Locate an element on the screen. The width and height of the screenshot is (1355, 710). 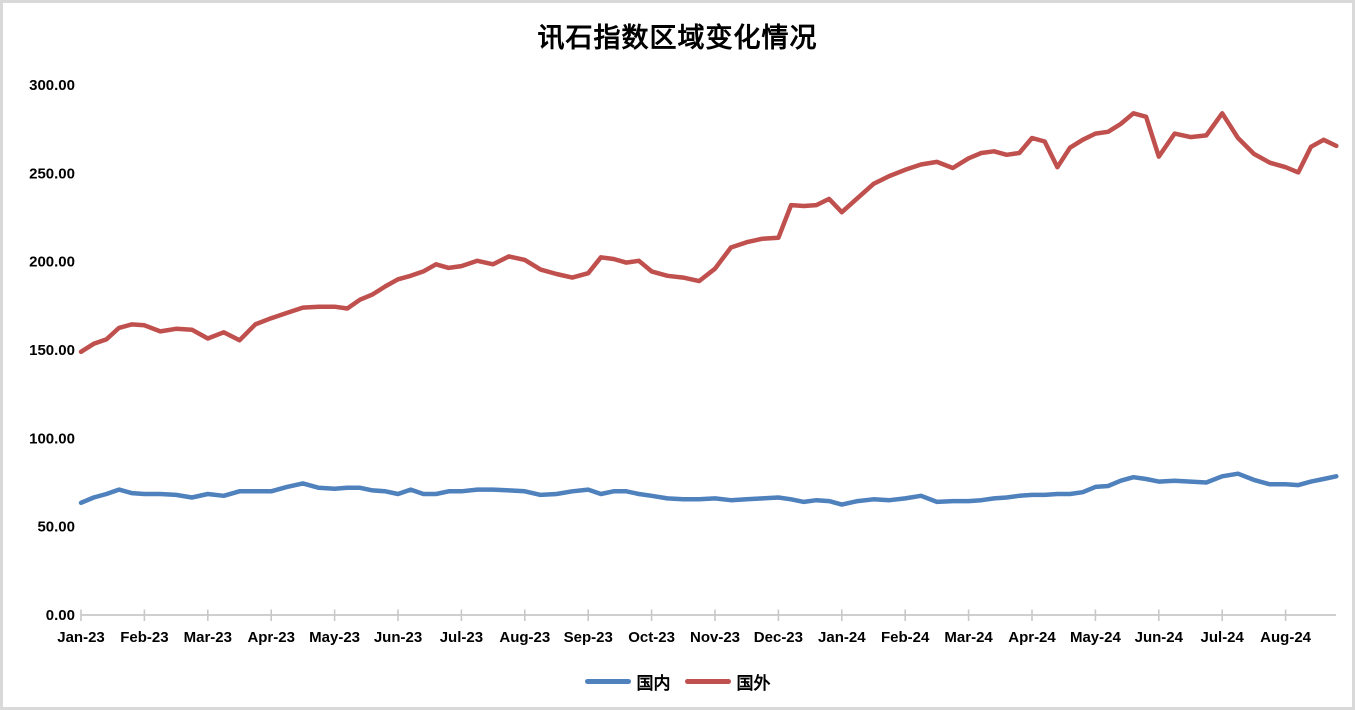
x-tick-label: Jul-23 is located at coordinates (461, 637).